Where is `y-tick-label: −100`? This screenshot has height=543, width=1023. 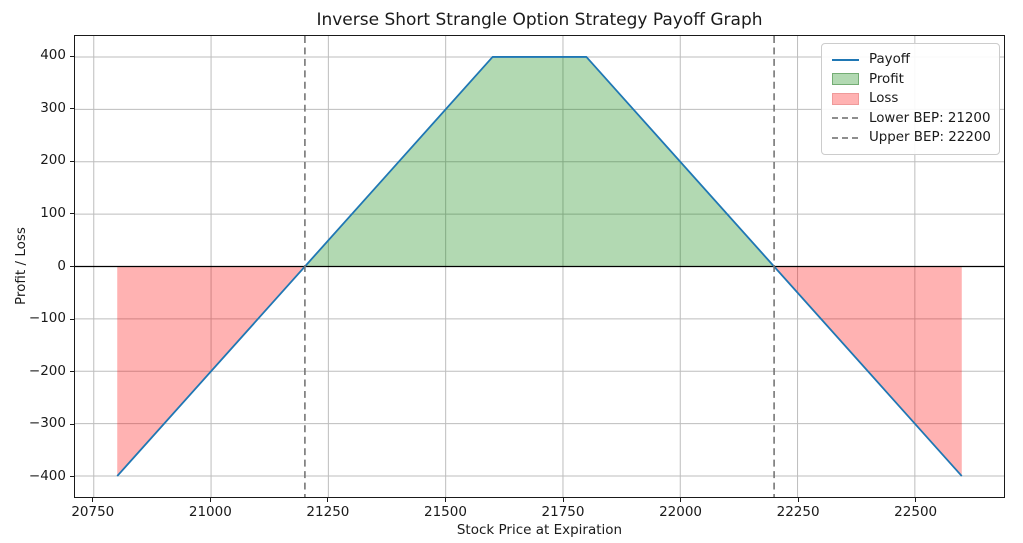
y-tick-label: −100 is located at coordinates (47, 318).